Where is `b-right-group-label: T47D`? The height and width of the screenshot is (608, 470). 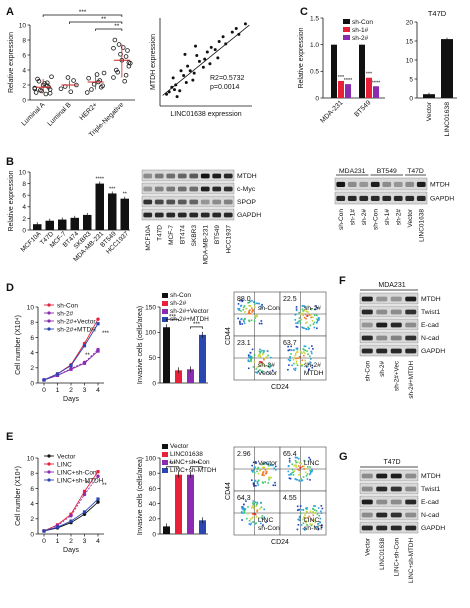
b-right-group-label: T47D is located at coordinates (415, 171).